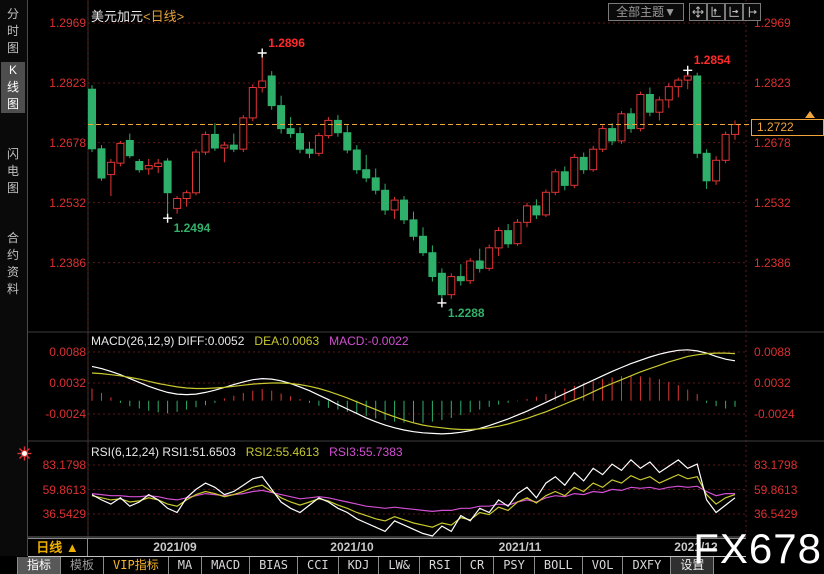 The height and width of the screenshot is (574, 824). Describe the element at coordinates (67, 382) in the screenshot. I see `macd-axis-label-left: 0.0032` at that location.